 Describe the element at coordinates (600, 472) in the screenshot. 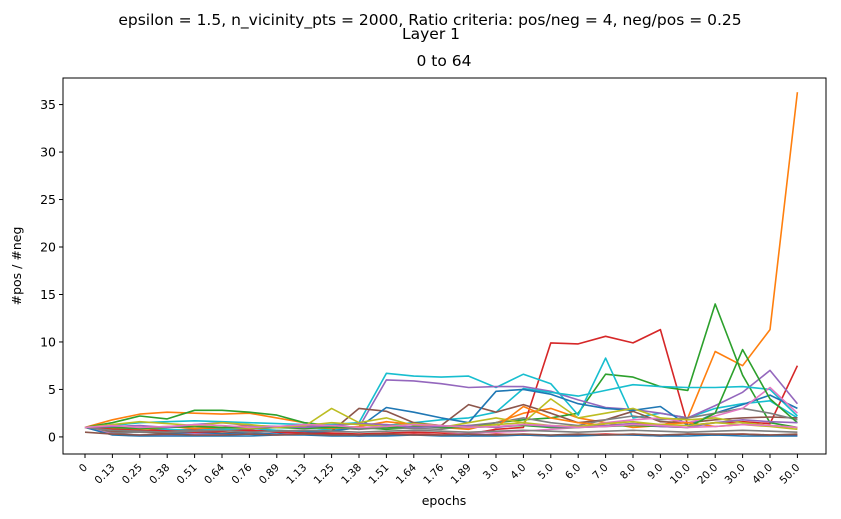

I see `x-tick-label: 7.0` at that location.